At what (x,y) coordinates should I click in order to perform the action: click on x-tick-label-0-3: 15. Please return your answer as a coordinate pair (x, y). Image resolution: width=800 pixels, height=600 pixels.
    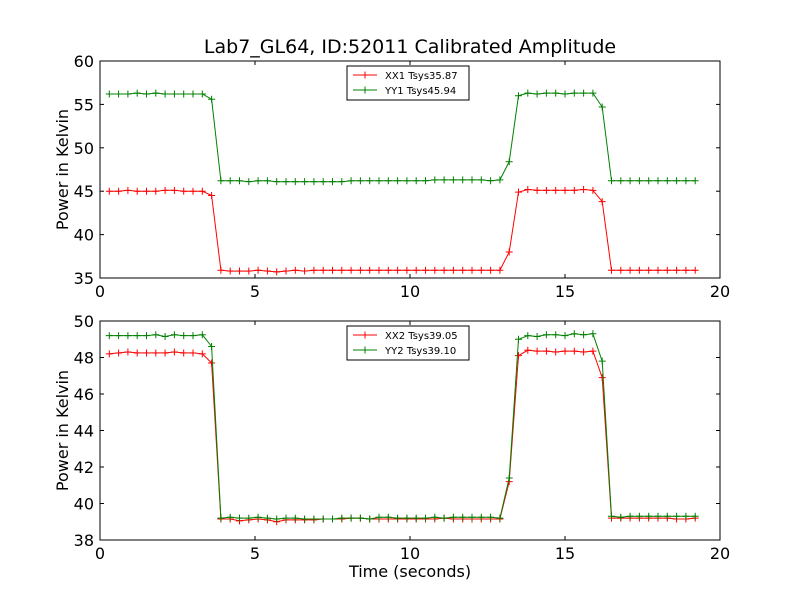
    Looking at the image, I should click on (565, 291).